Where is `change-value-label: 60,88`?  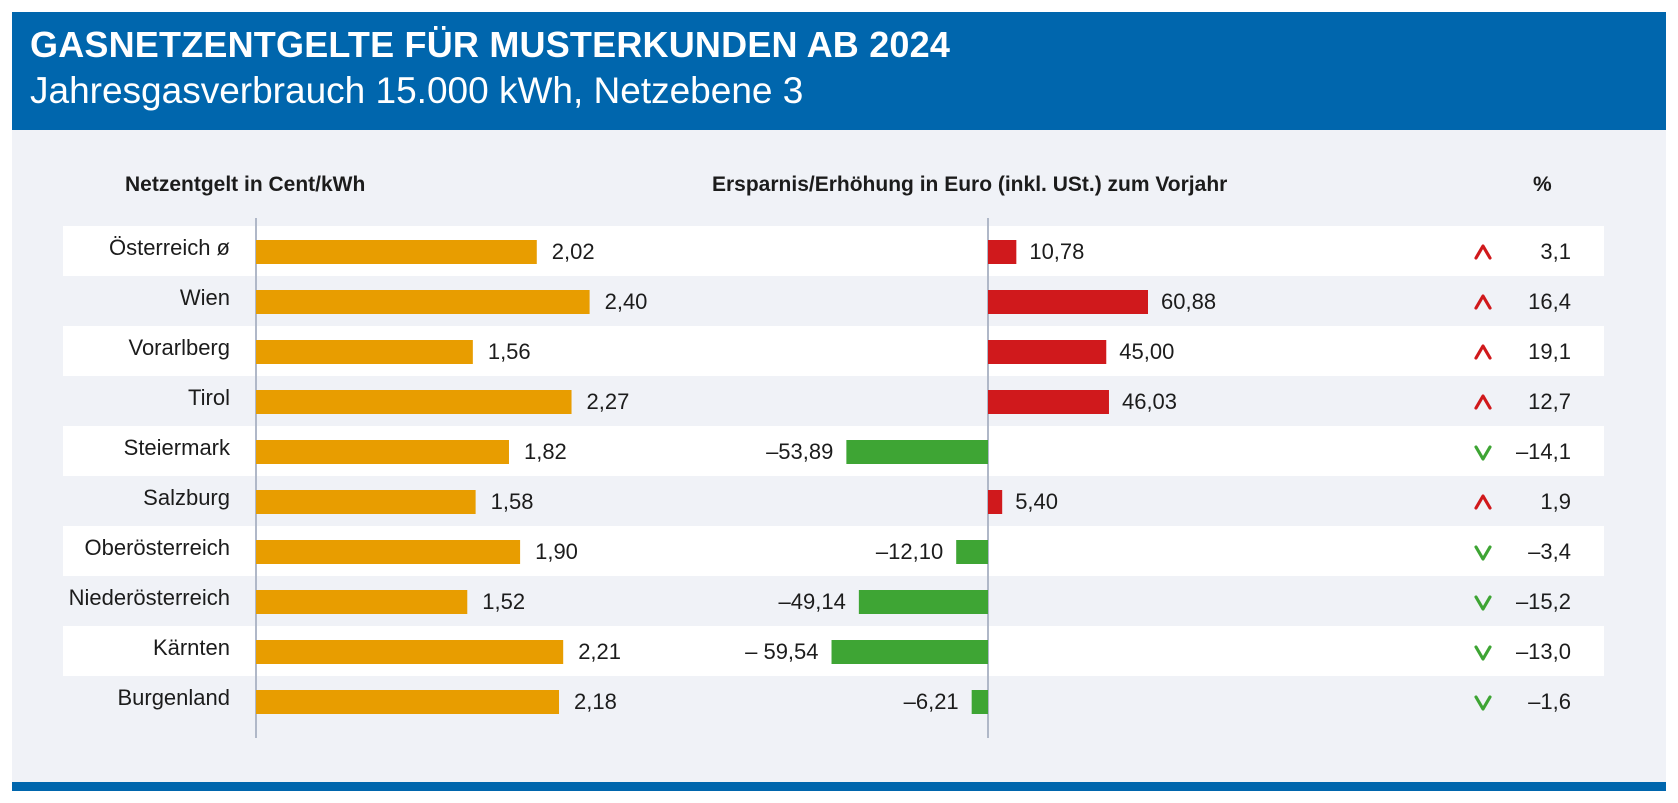
change-value-label: 60,88 is located at coordinates (1188, 301).